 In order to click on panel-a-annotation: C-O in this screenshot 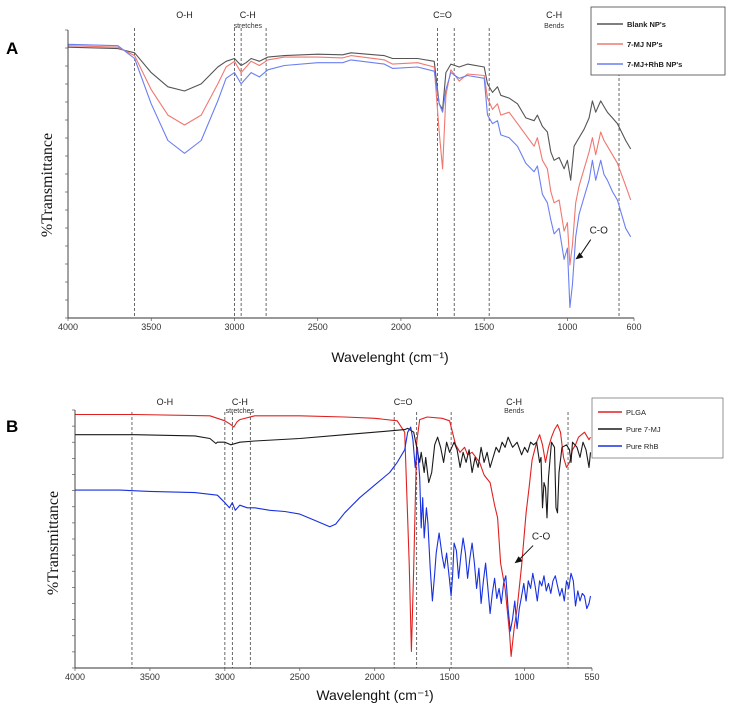, I will do `click(591, 243)`.